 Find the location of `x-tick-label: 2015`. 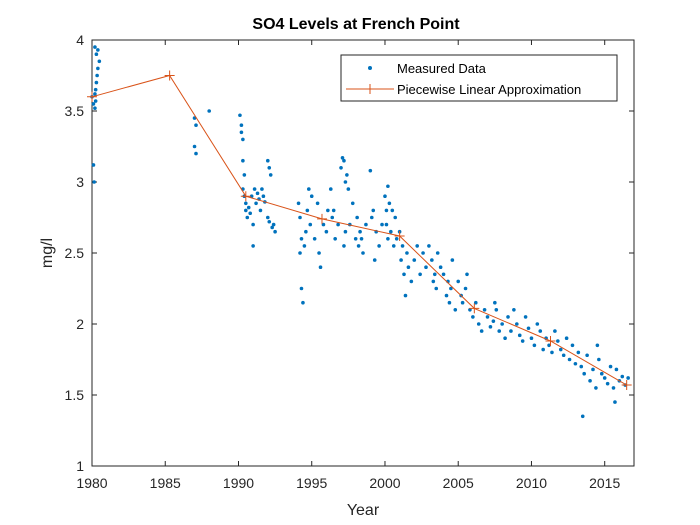

x-tick-label: 2015 is located at coordinates (604, 483).